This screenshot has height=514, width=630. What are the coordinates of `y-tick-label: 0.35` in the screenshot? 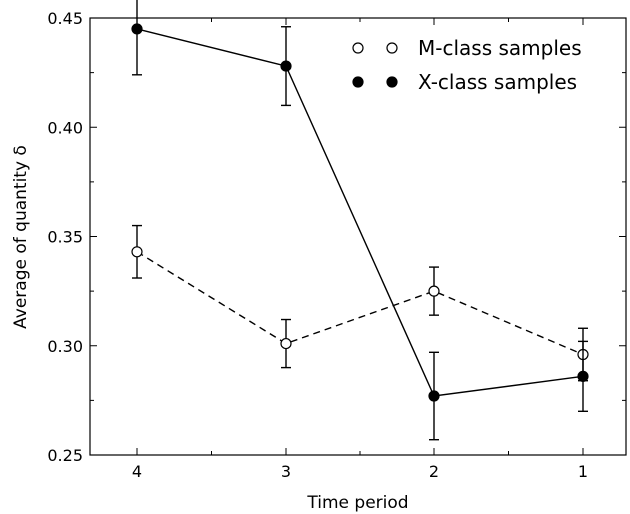 It's located at (65, 237).